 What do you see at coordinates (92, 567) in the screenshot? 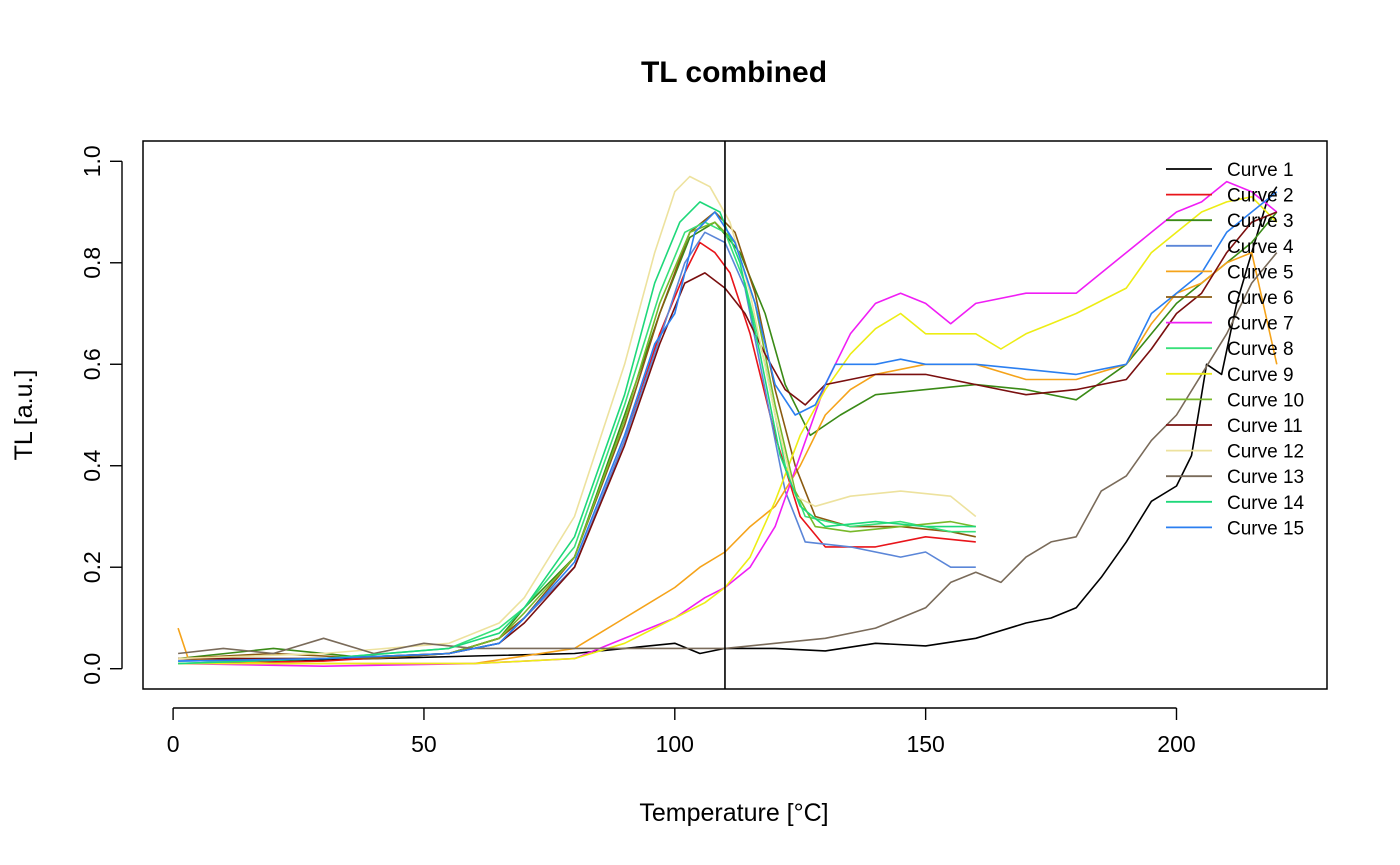
I see `y-tick-label: 0.2` at bounding box center [92, 567].